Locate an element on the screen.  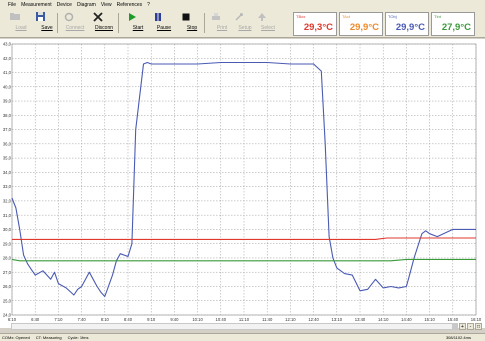
connect-button: Connect is located at coordinates (75, 23).